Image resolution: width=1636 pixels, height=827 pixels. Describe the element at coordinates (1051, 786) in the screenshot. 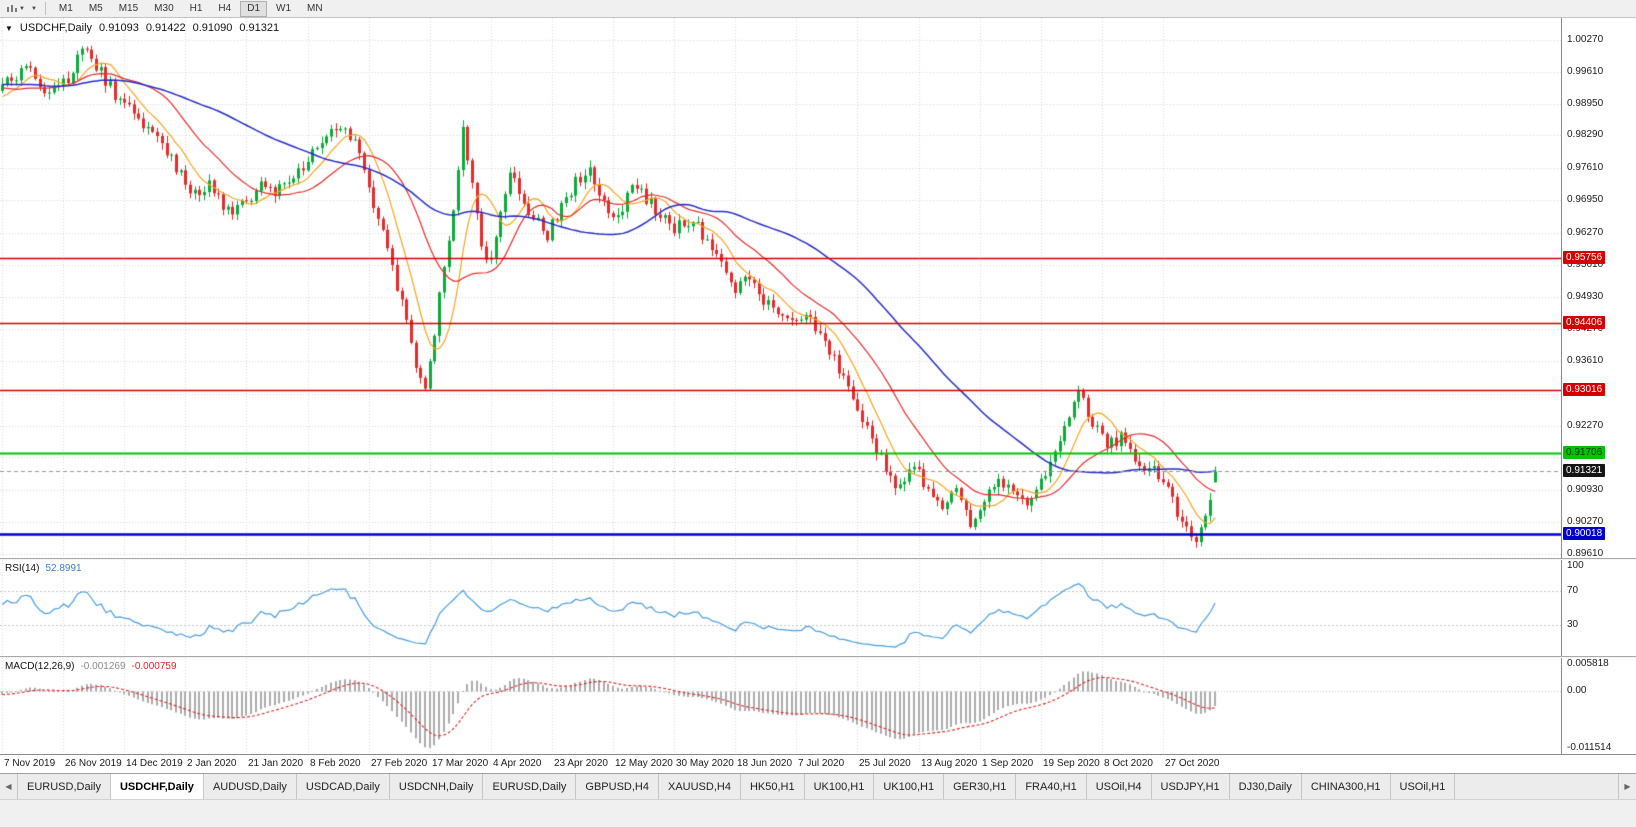

I see `chart-tab-fra40-h1: FRA40,H1` at that location.